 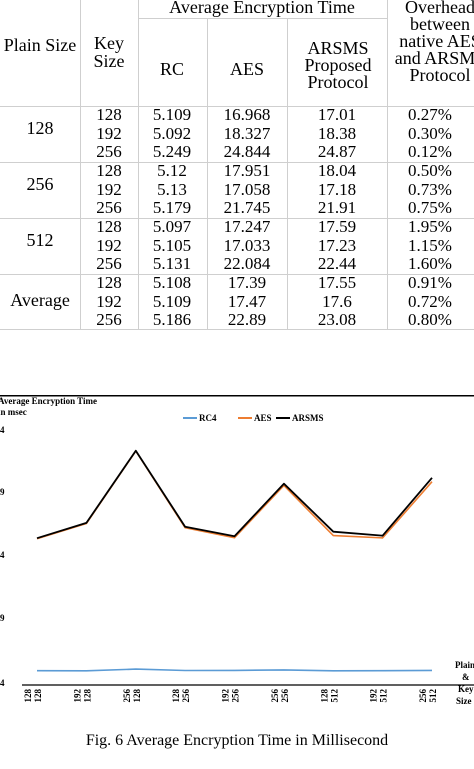 I want to click on legend-label-rc4: RC4, so click(x=208, y=418).